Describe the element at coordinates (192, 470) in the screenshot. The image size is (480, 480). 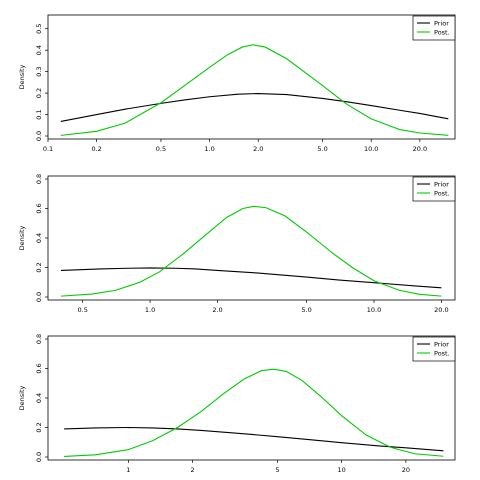
I see `x-tick-label: 2` at that location.